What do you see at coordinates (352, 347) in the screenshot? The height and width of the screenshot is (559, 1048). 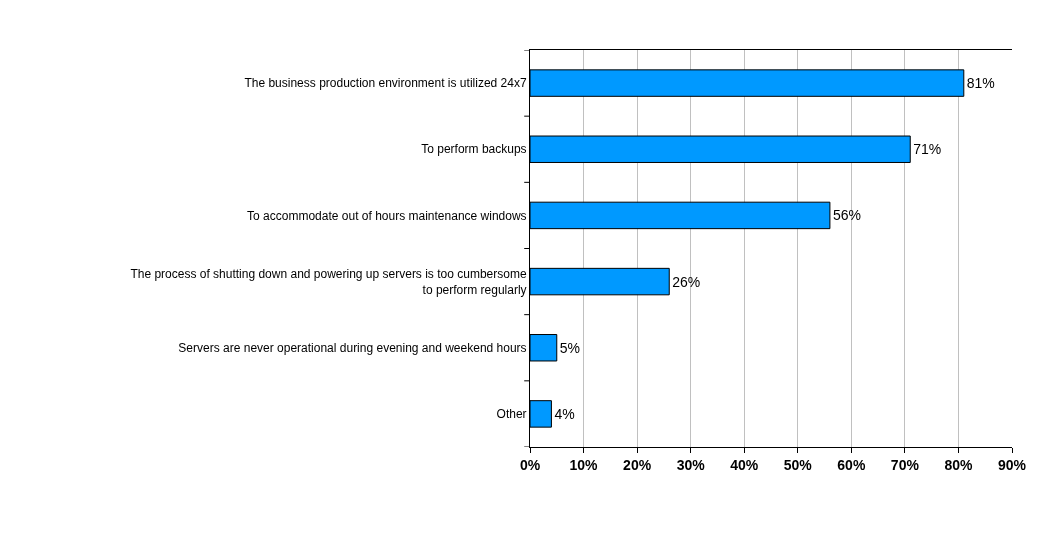 I see `y-tick-label: Servers are never operational during evening and weekend hours` at bounding box center [352, 347].